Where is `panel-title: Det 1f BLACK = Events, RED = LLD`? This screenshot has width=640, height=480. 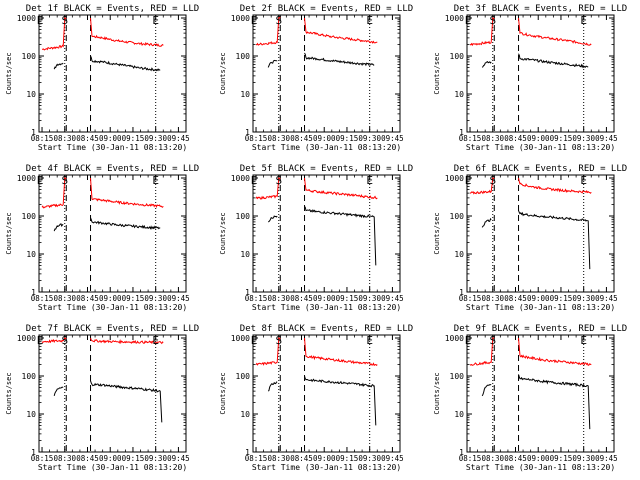 panel-title: Det 1f BLACK = Events, RED = LLD is located at coordinates (112, 9).